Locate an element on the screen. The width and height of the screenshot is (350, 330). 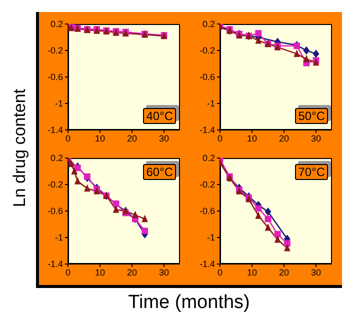
x-axis-title: Time (months) is located at coordinates (189, 303).